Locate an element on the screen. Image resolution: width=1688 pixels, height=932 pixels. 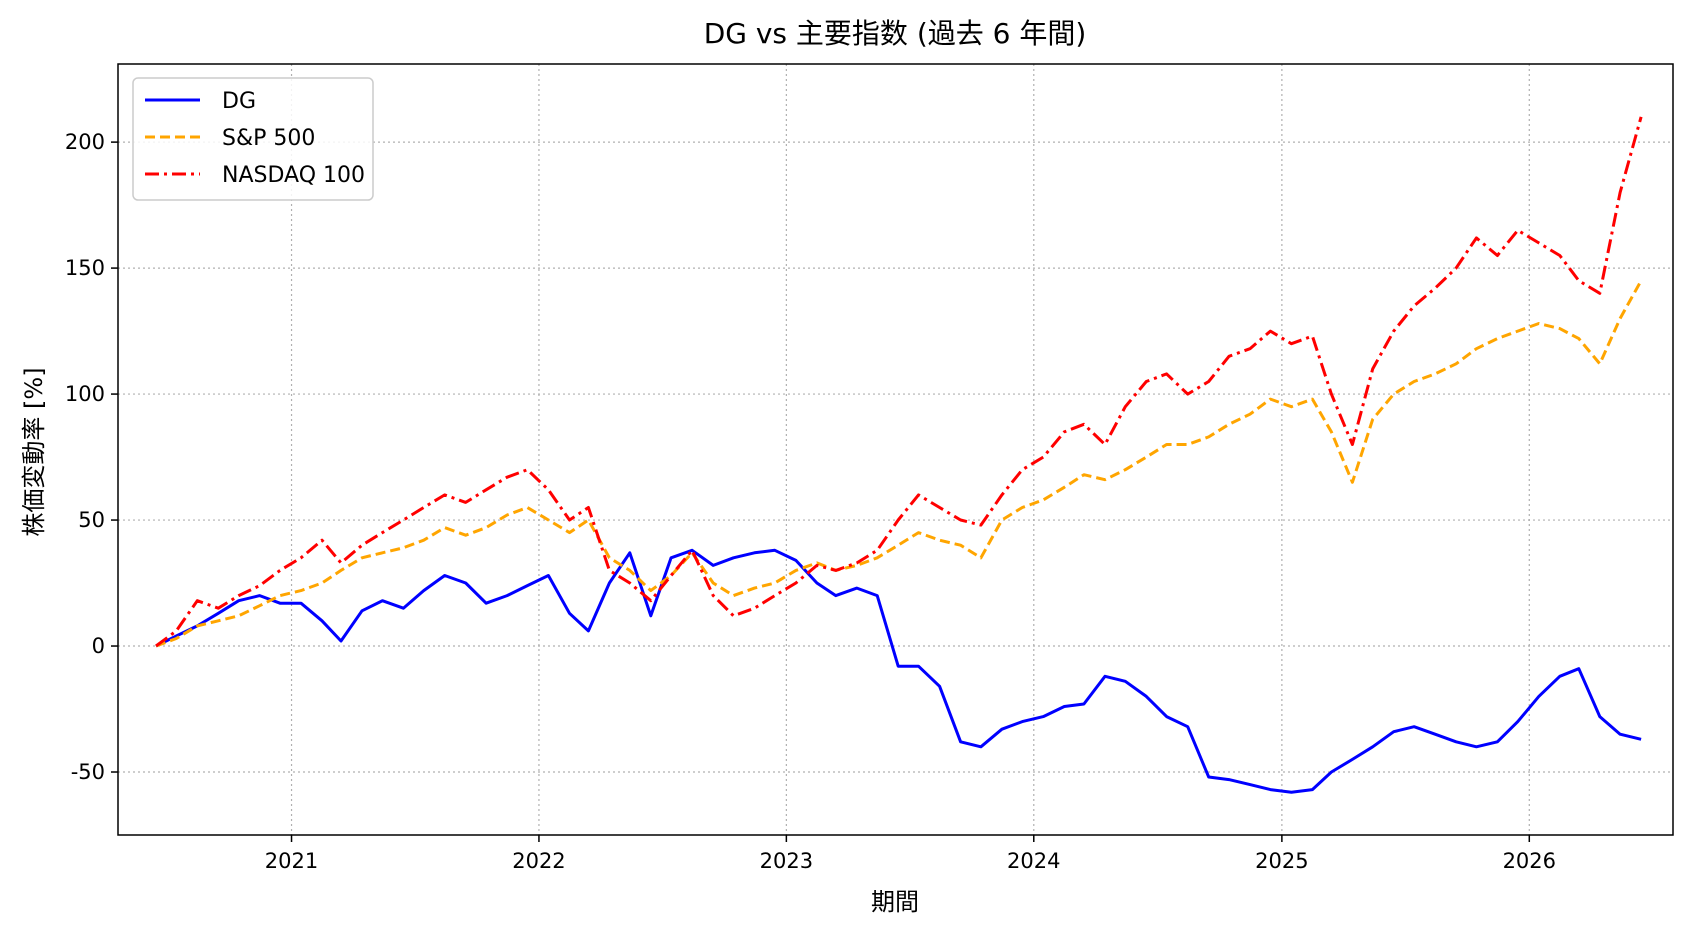
x-tick-label: 2021 is located at coordinates (291, 861).